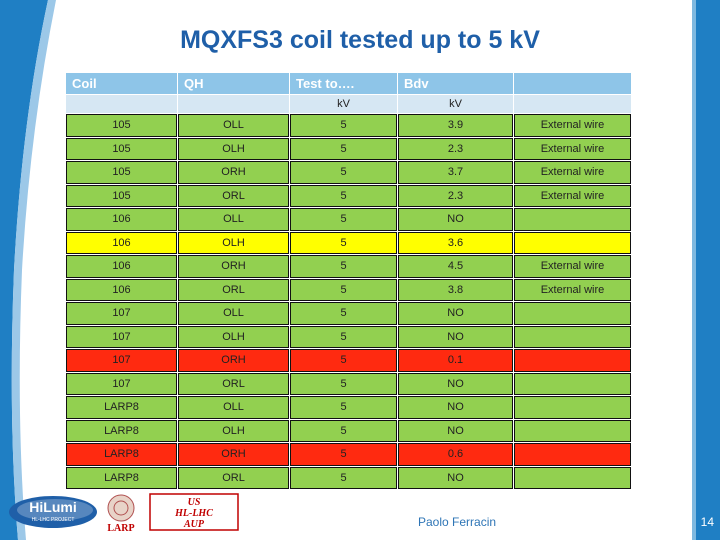 This screenshot has height=540, width=720. What do you see at coordinates (343, 83) in the screenshot?
I see `col-header-test: Test to….` at bounding box center [343, 83].